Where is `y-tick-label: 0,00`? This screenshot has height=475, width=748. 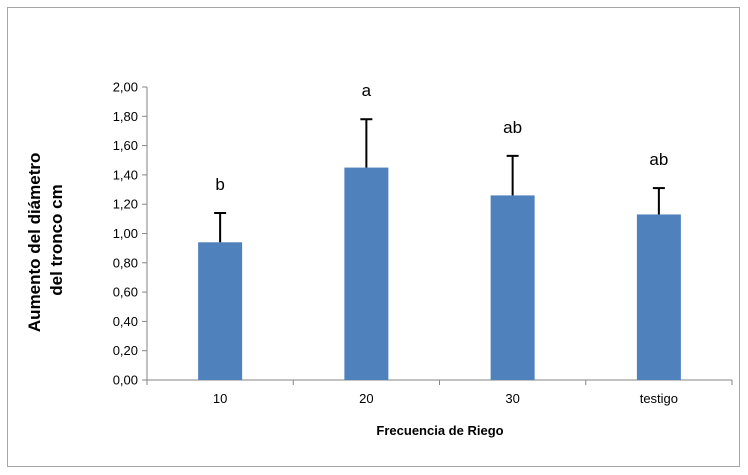
y-tick-label: 0,00 is located at coordinates (125, 380).